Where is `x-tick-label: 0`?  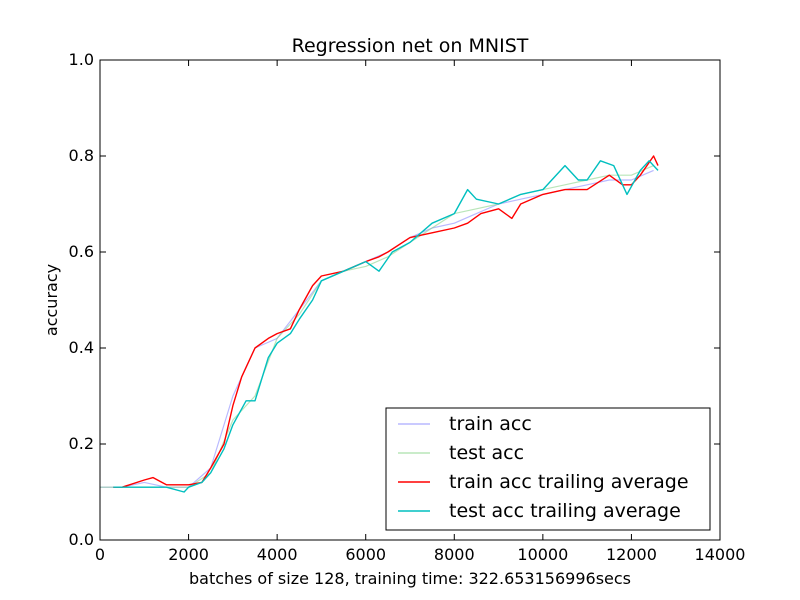 x-tick-label: 0 is located at coordinates (100, 554).